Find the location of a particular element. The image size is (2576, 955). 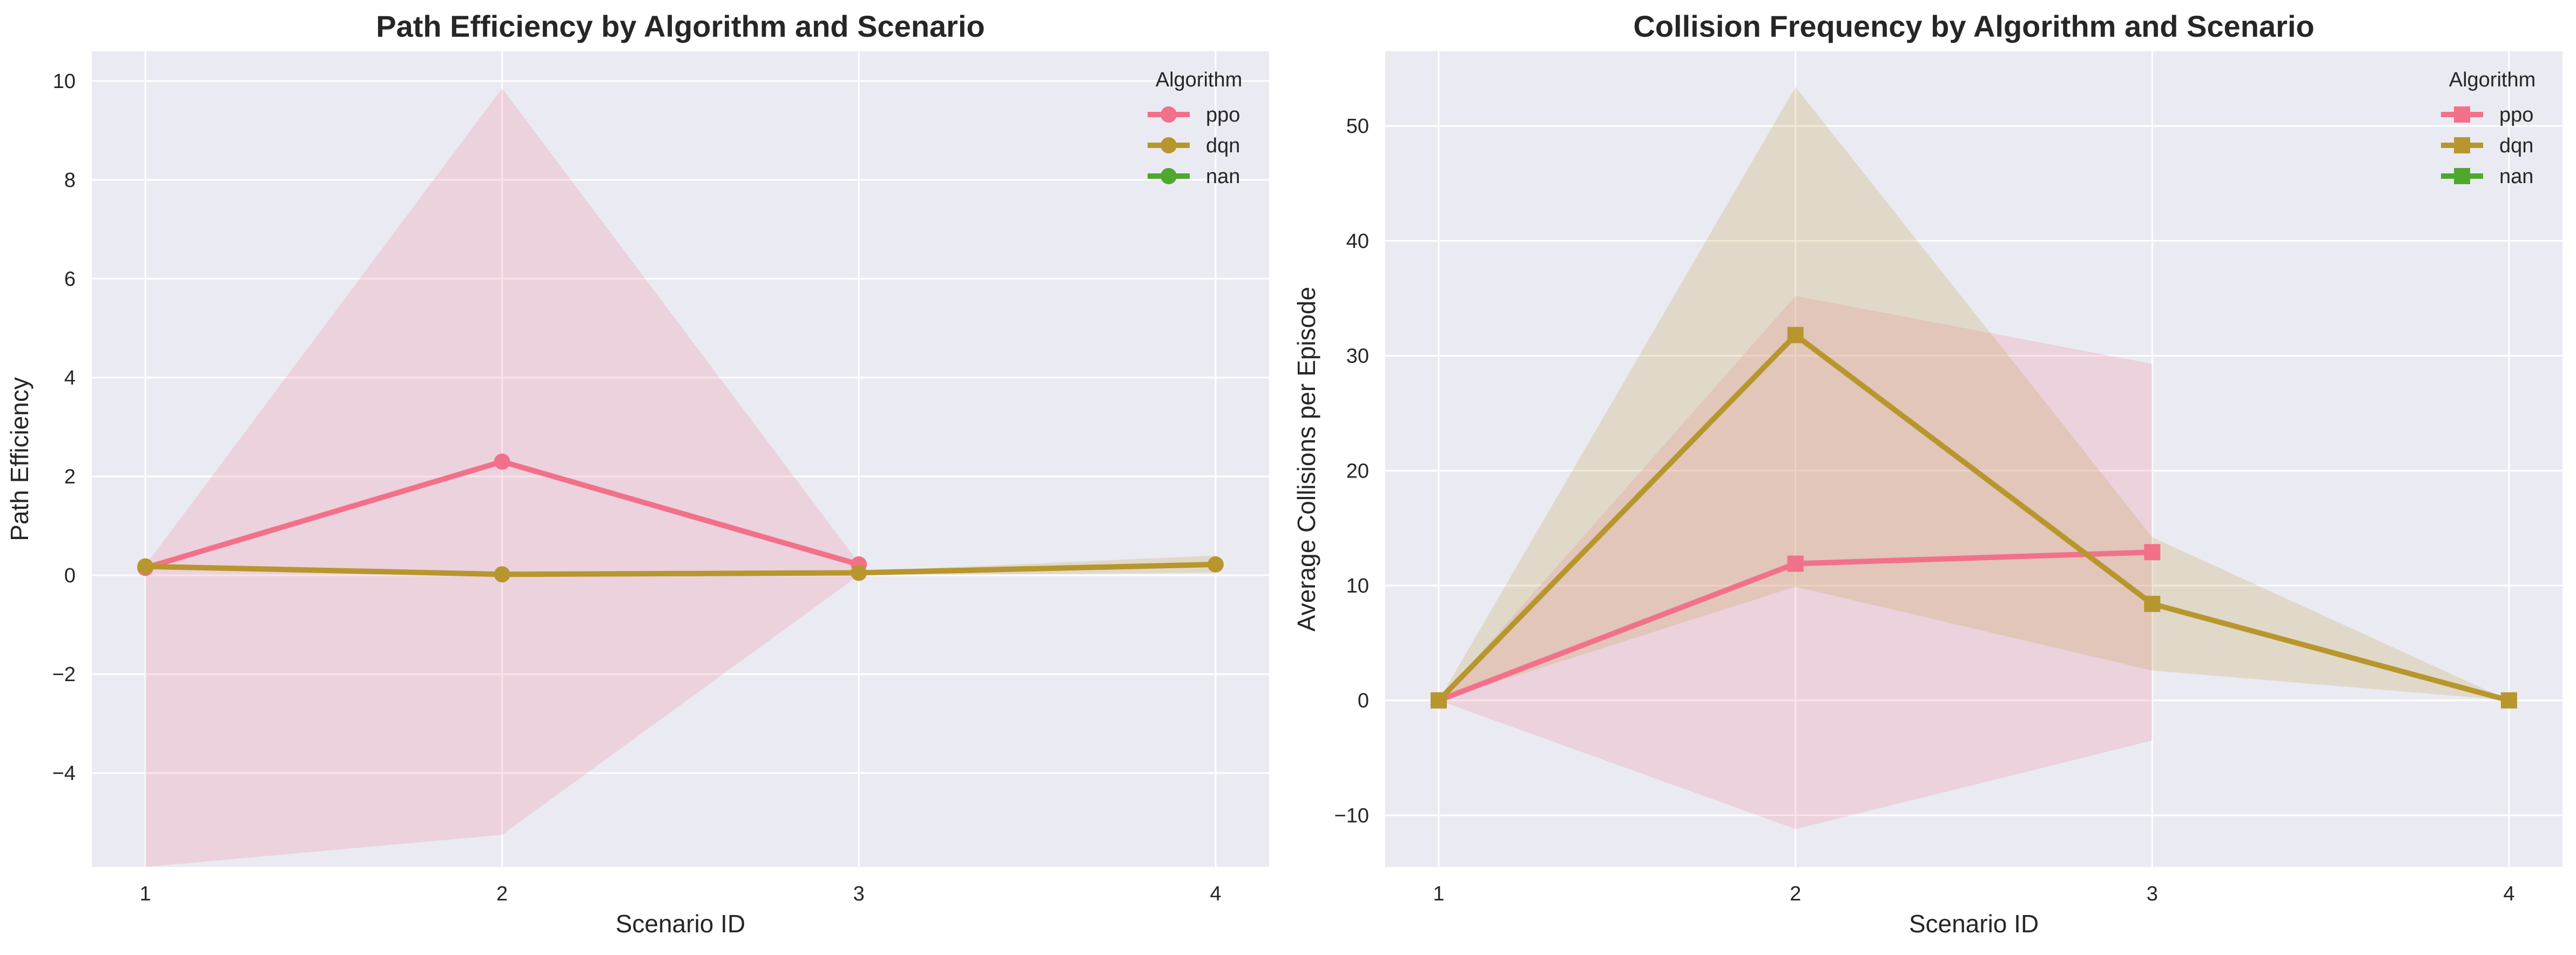

y-tick-label: 20 is located at coordinates (1357, 471).